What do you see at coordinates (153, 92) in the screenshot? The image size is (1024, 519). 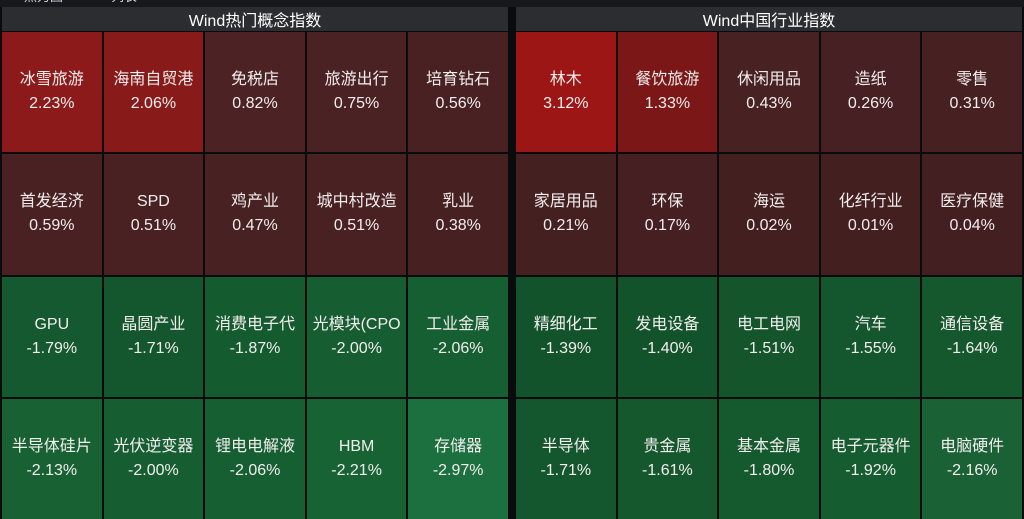 I see `heatmap-cell: 海南自贸港 2.06%` at bounding box center [153, 92].